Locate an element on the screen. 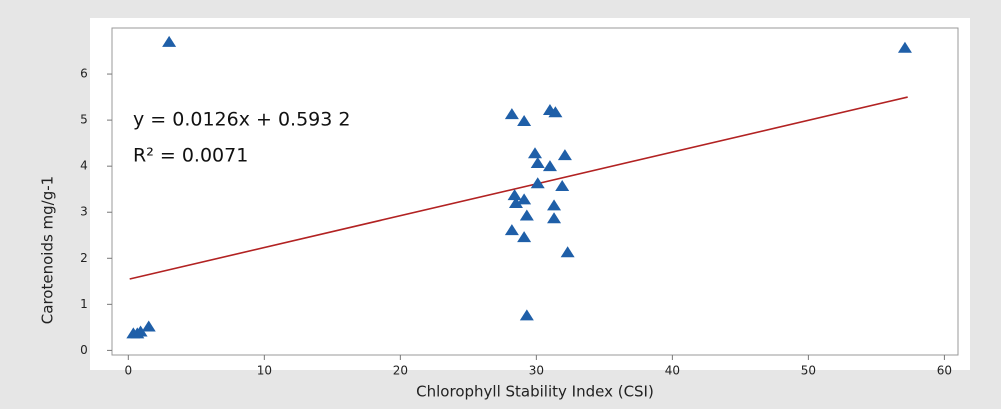  equation: y = 0.0126x + 0.593 2 is located at coordinates (242, 120).